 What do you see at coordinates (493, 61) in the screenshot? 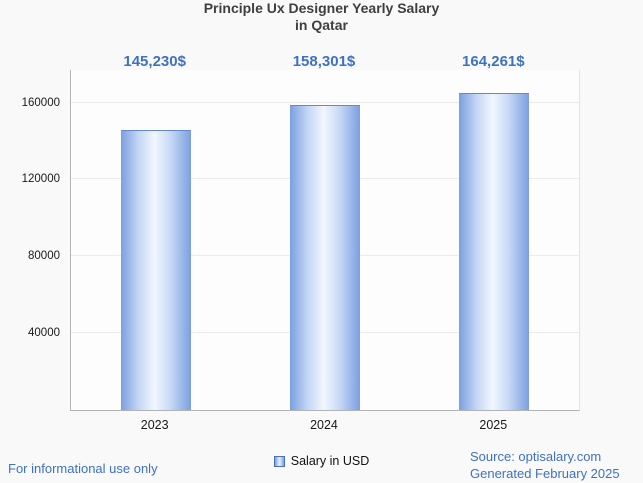
I see `bar-value-label: 164,261$` at bounding box center [493, 61].